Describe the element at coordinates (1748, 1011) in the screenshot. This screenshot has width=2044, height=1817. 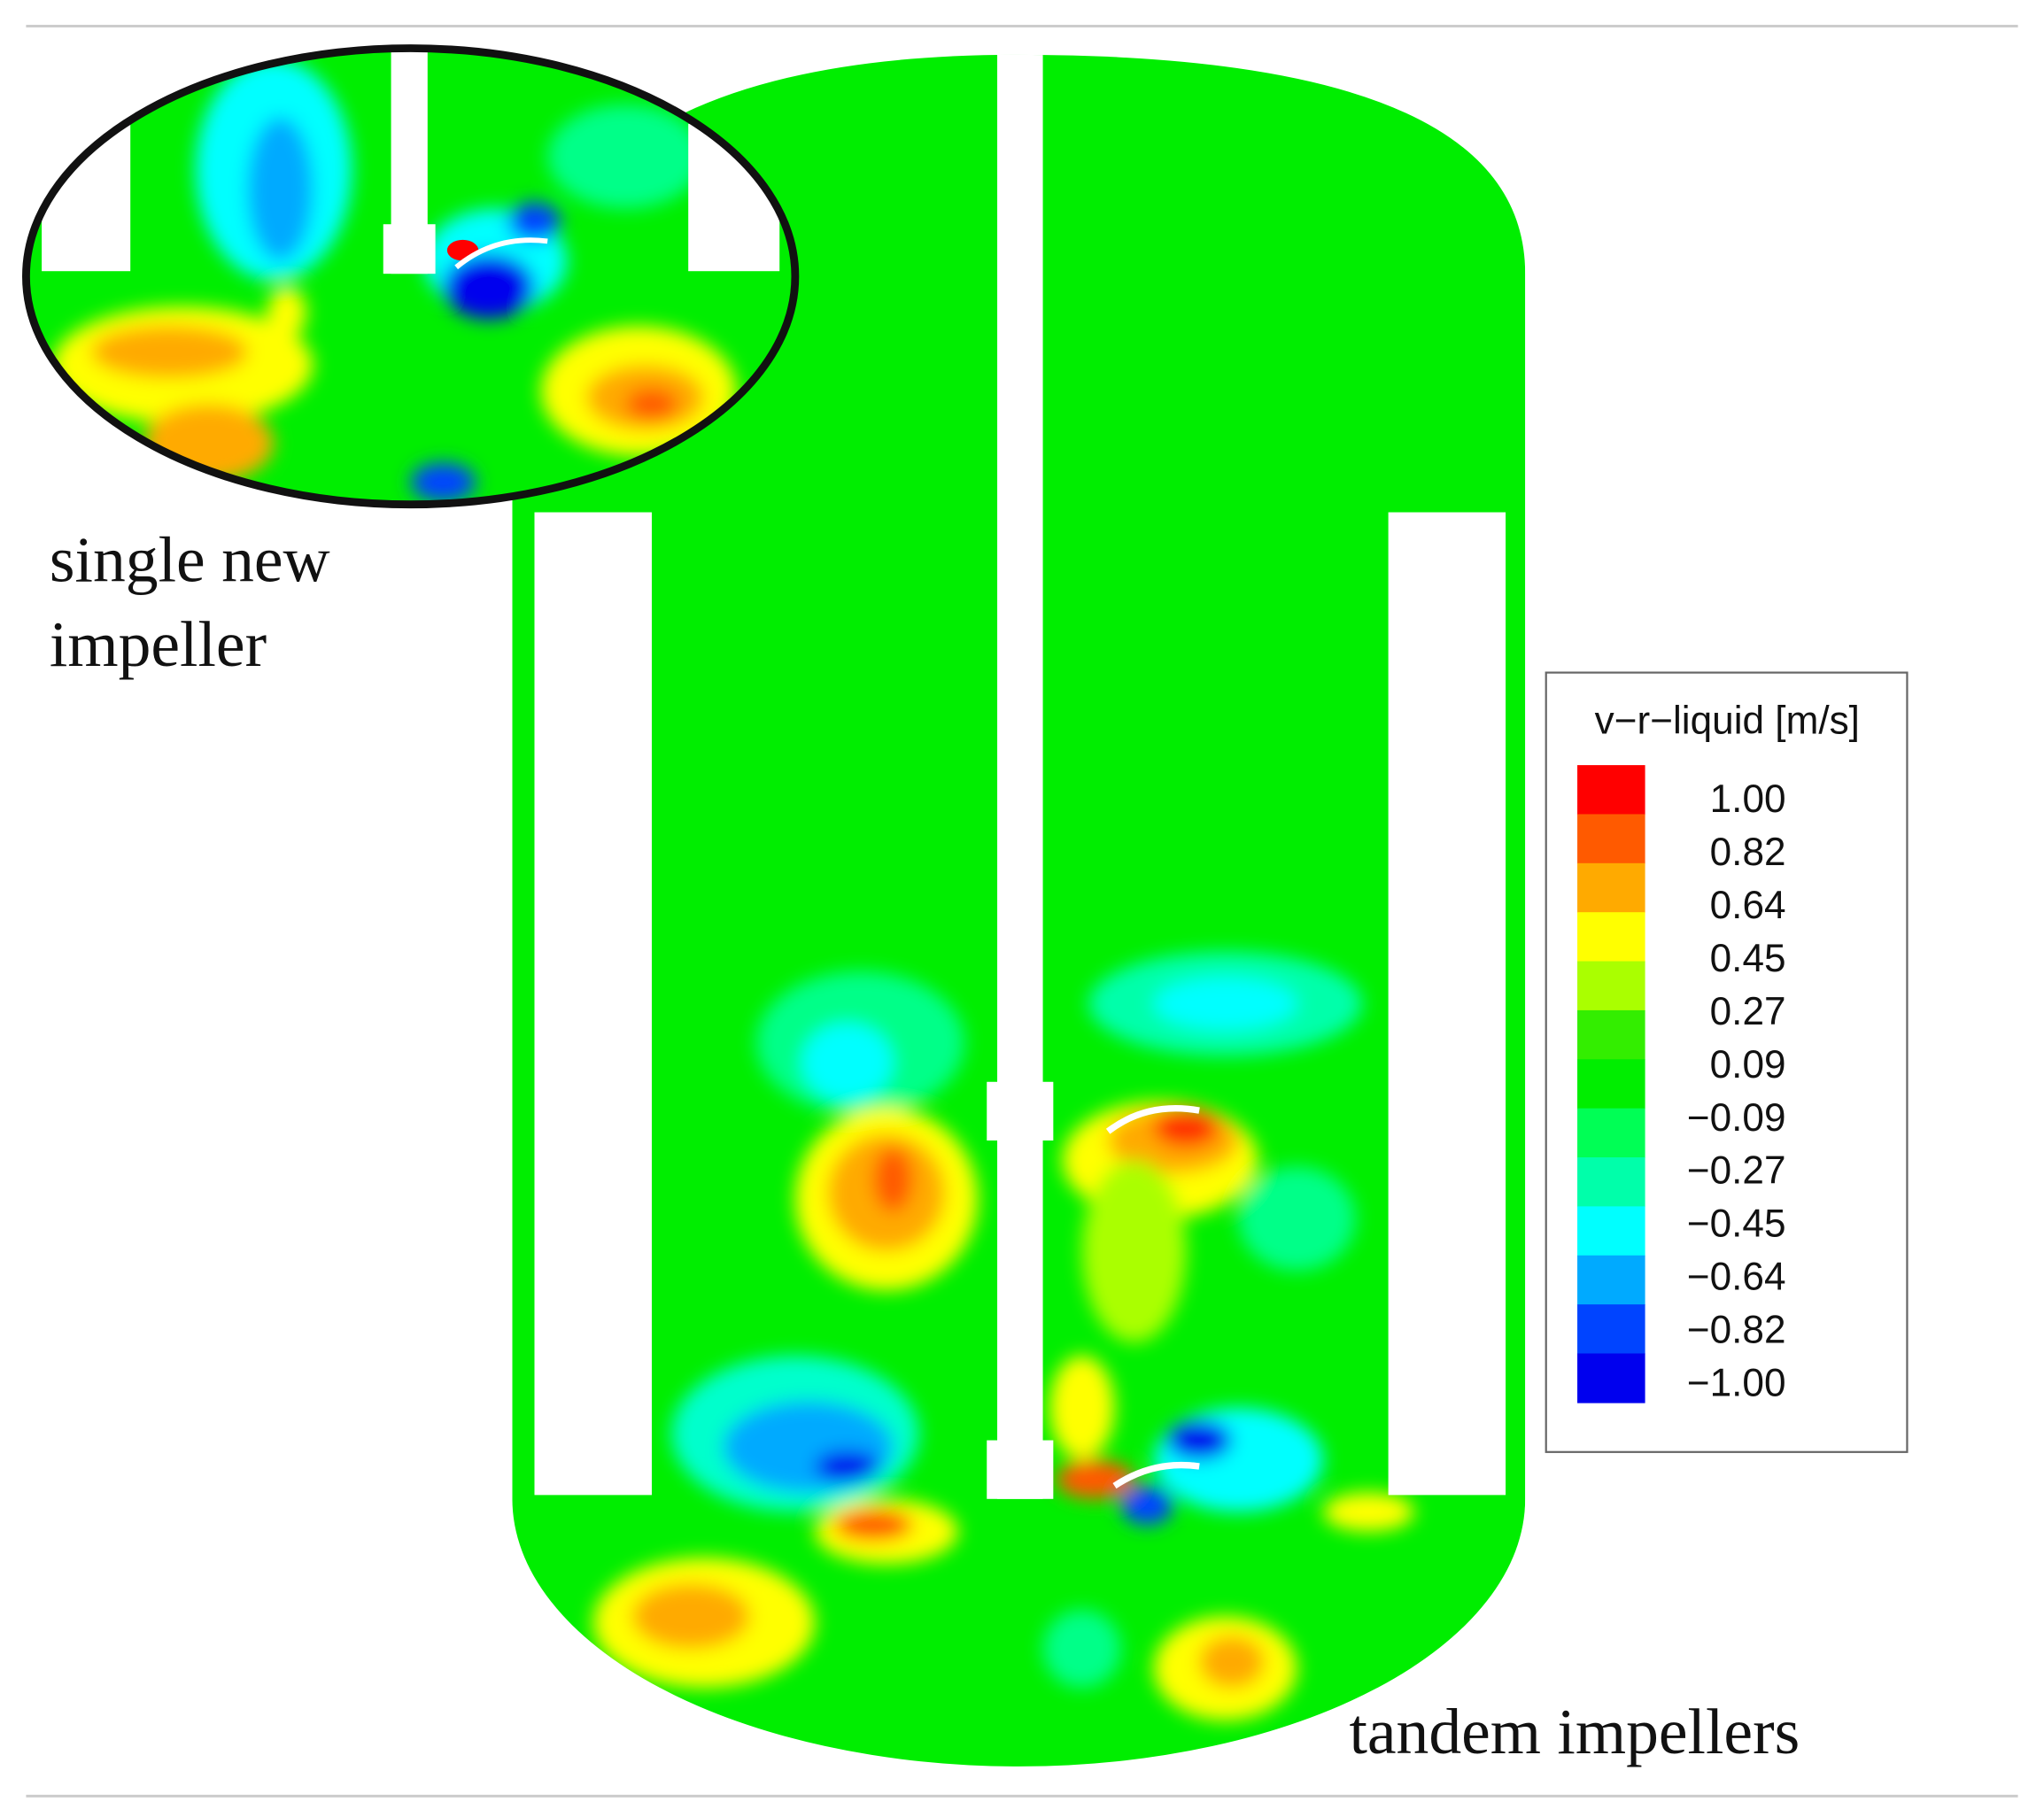
I see `legend-label: 0.27` at that location.